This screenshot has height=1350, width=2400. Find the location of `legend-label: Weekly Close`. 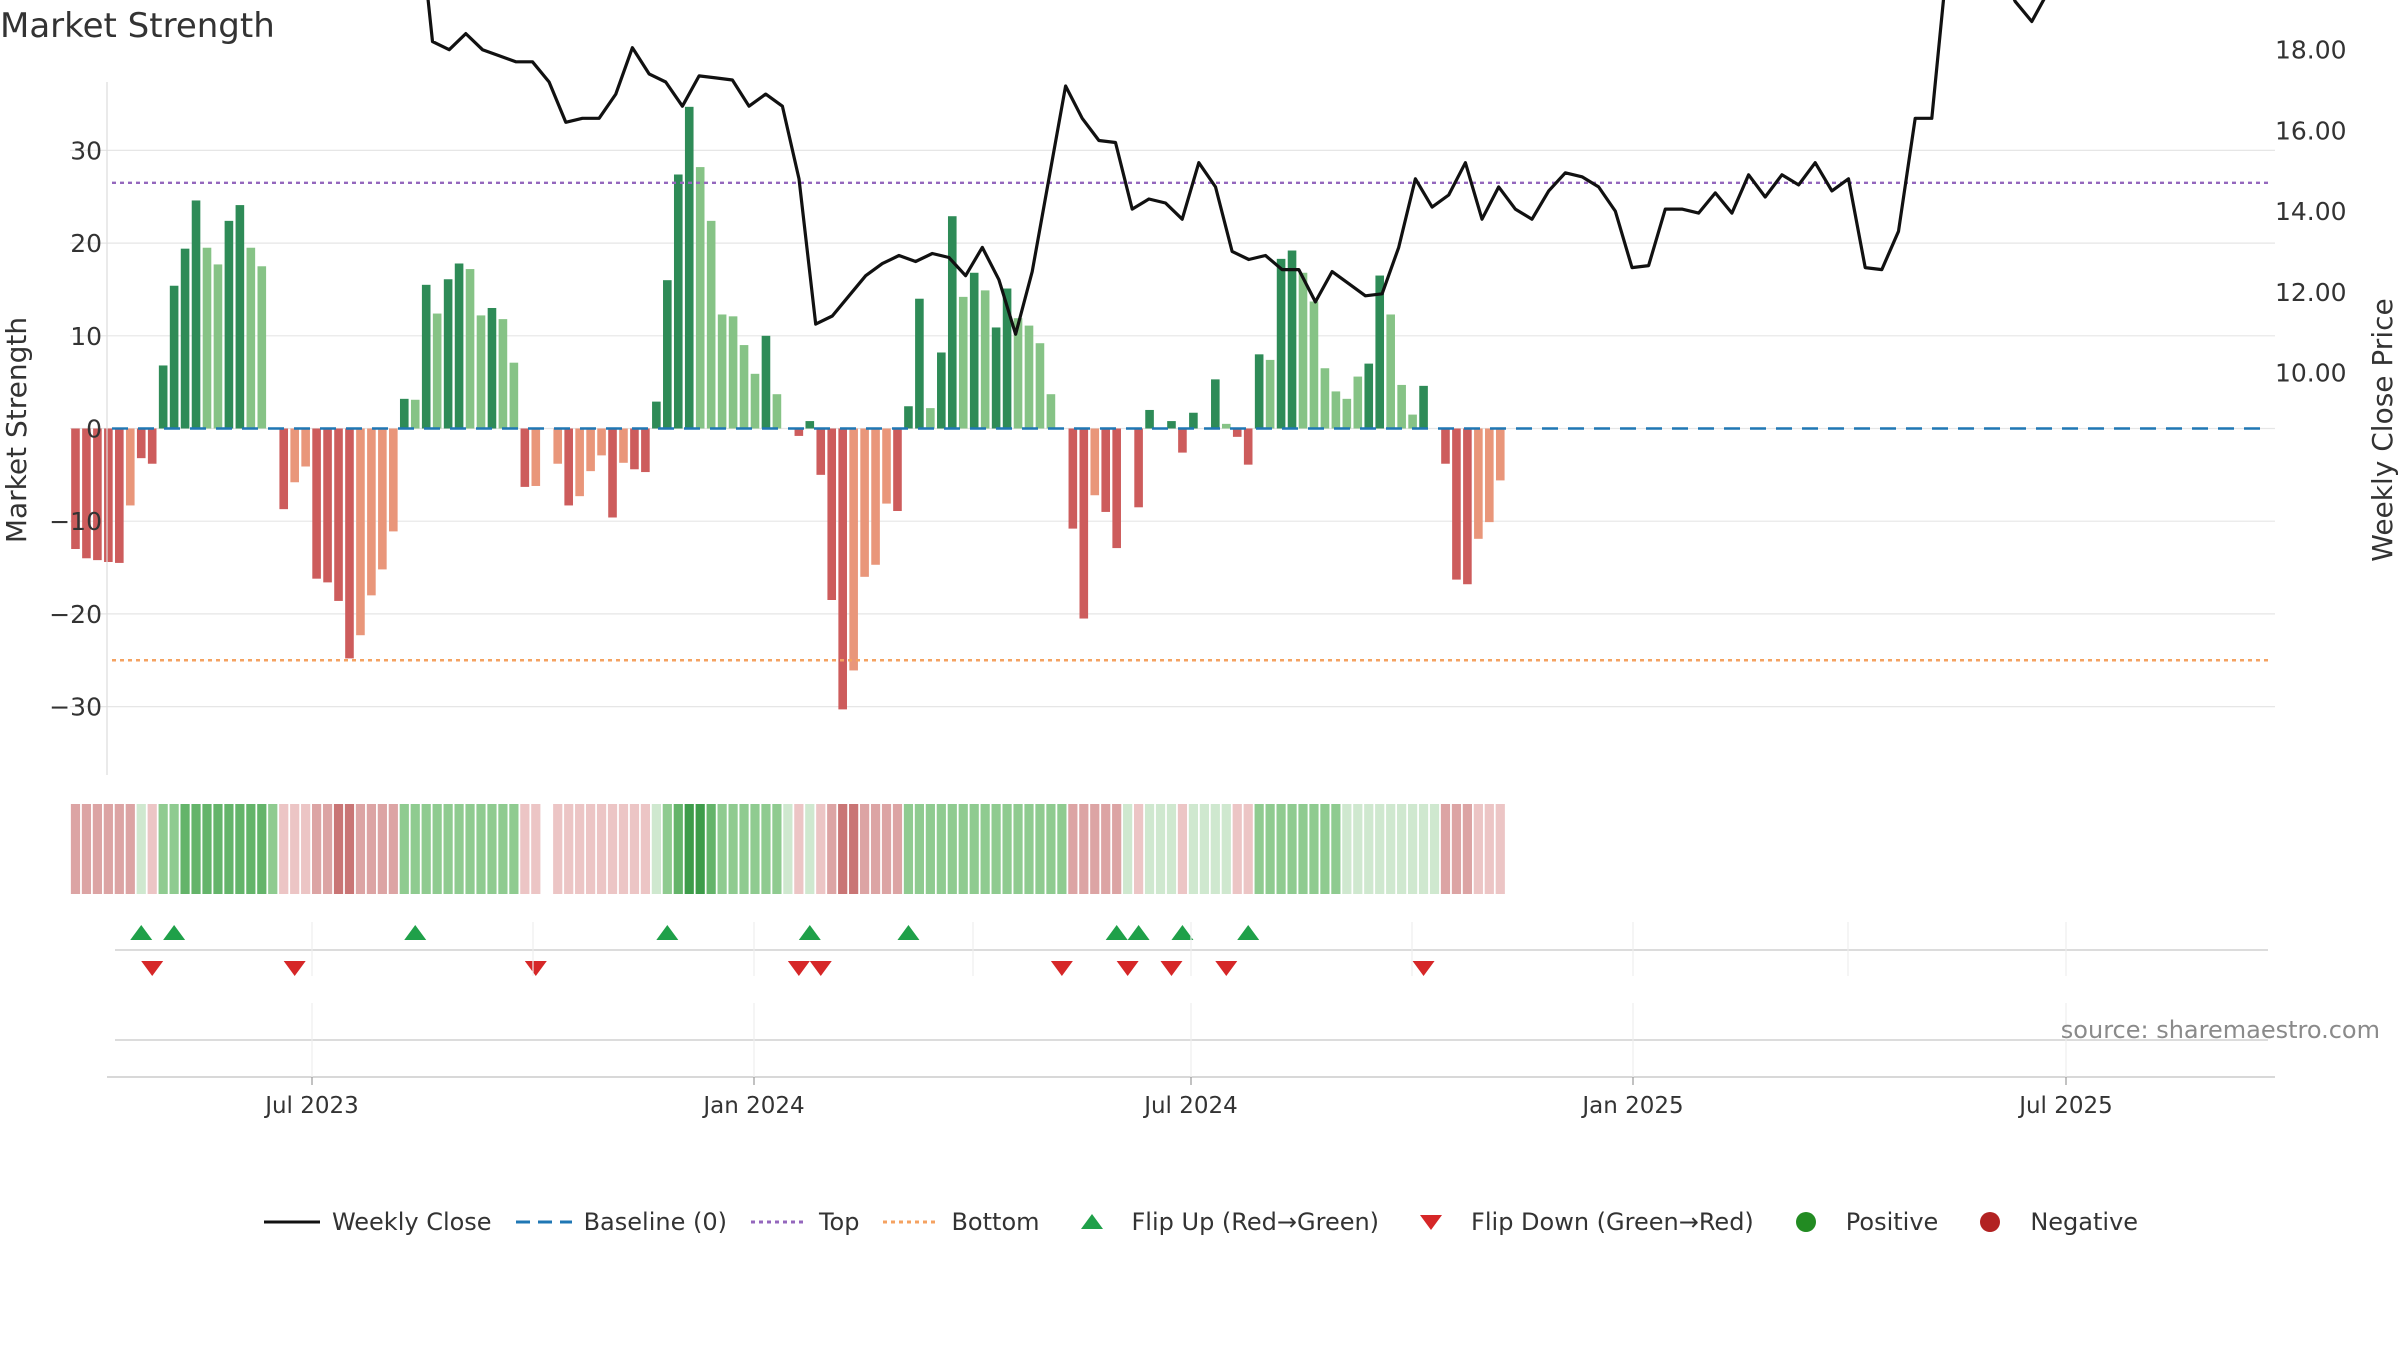

legend-label: Weekly Close is located at coordinates (411, 1222).